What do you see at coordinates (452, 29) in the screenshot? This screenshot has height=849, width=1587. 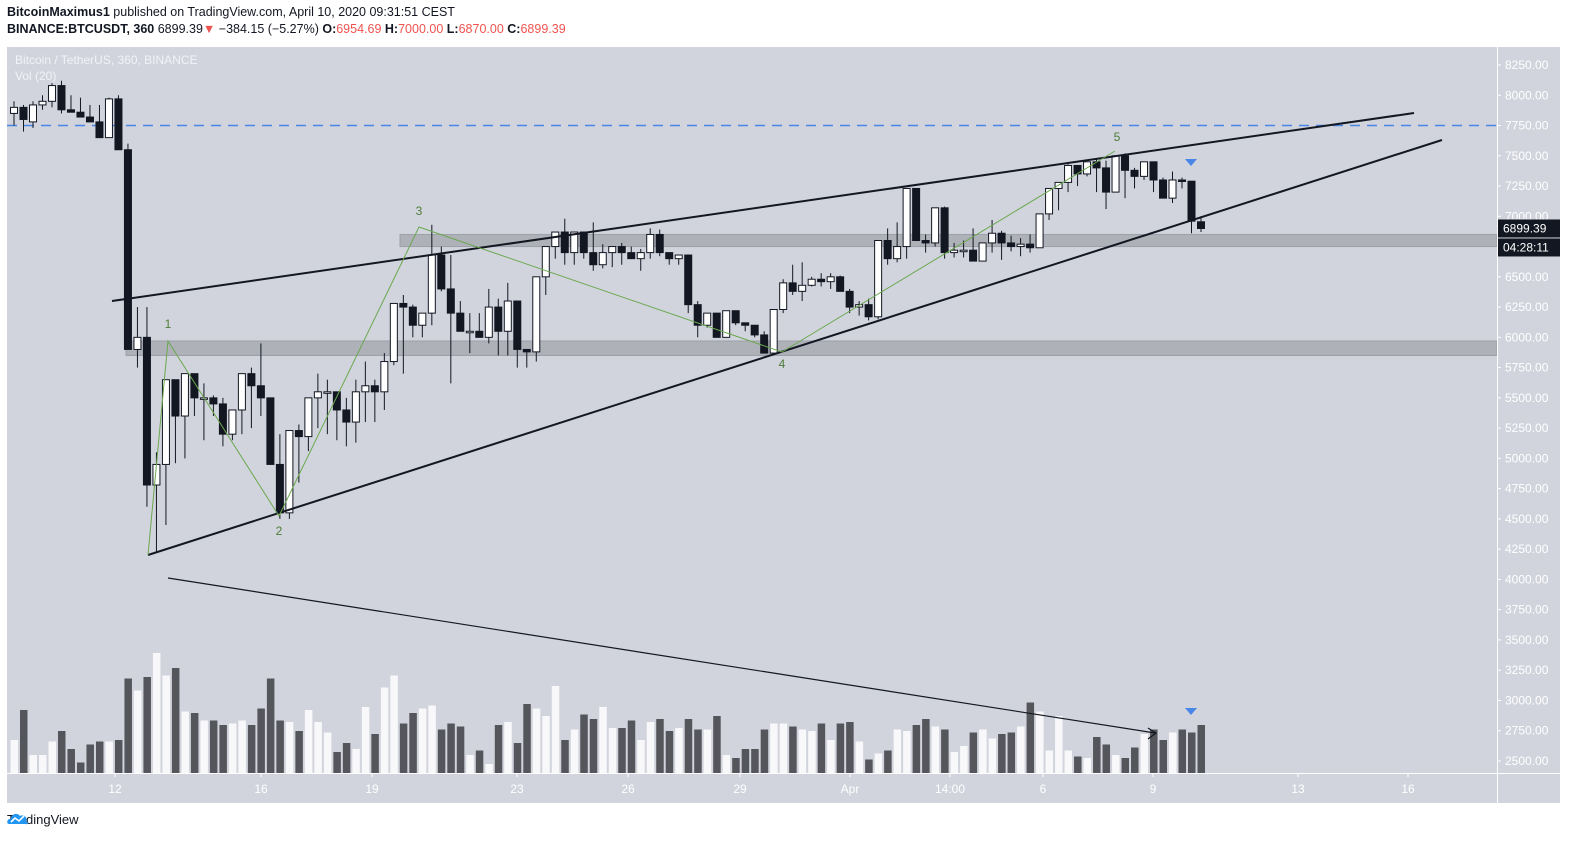 I see `low-label: L:` at bounding box center [452, 29].